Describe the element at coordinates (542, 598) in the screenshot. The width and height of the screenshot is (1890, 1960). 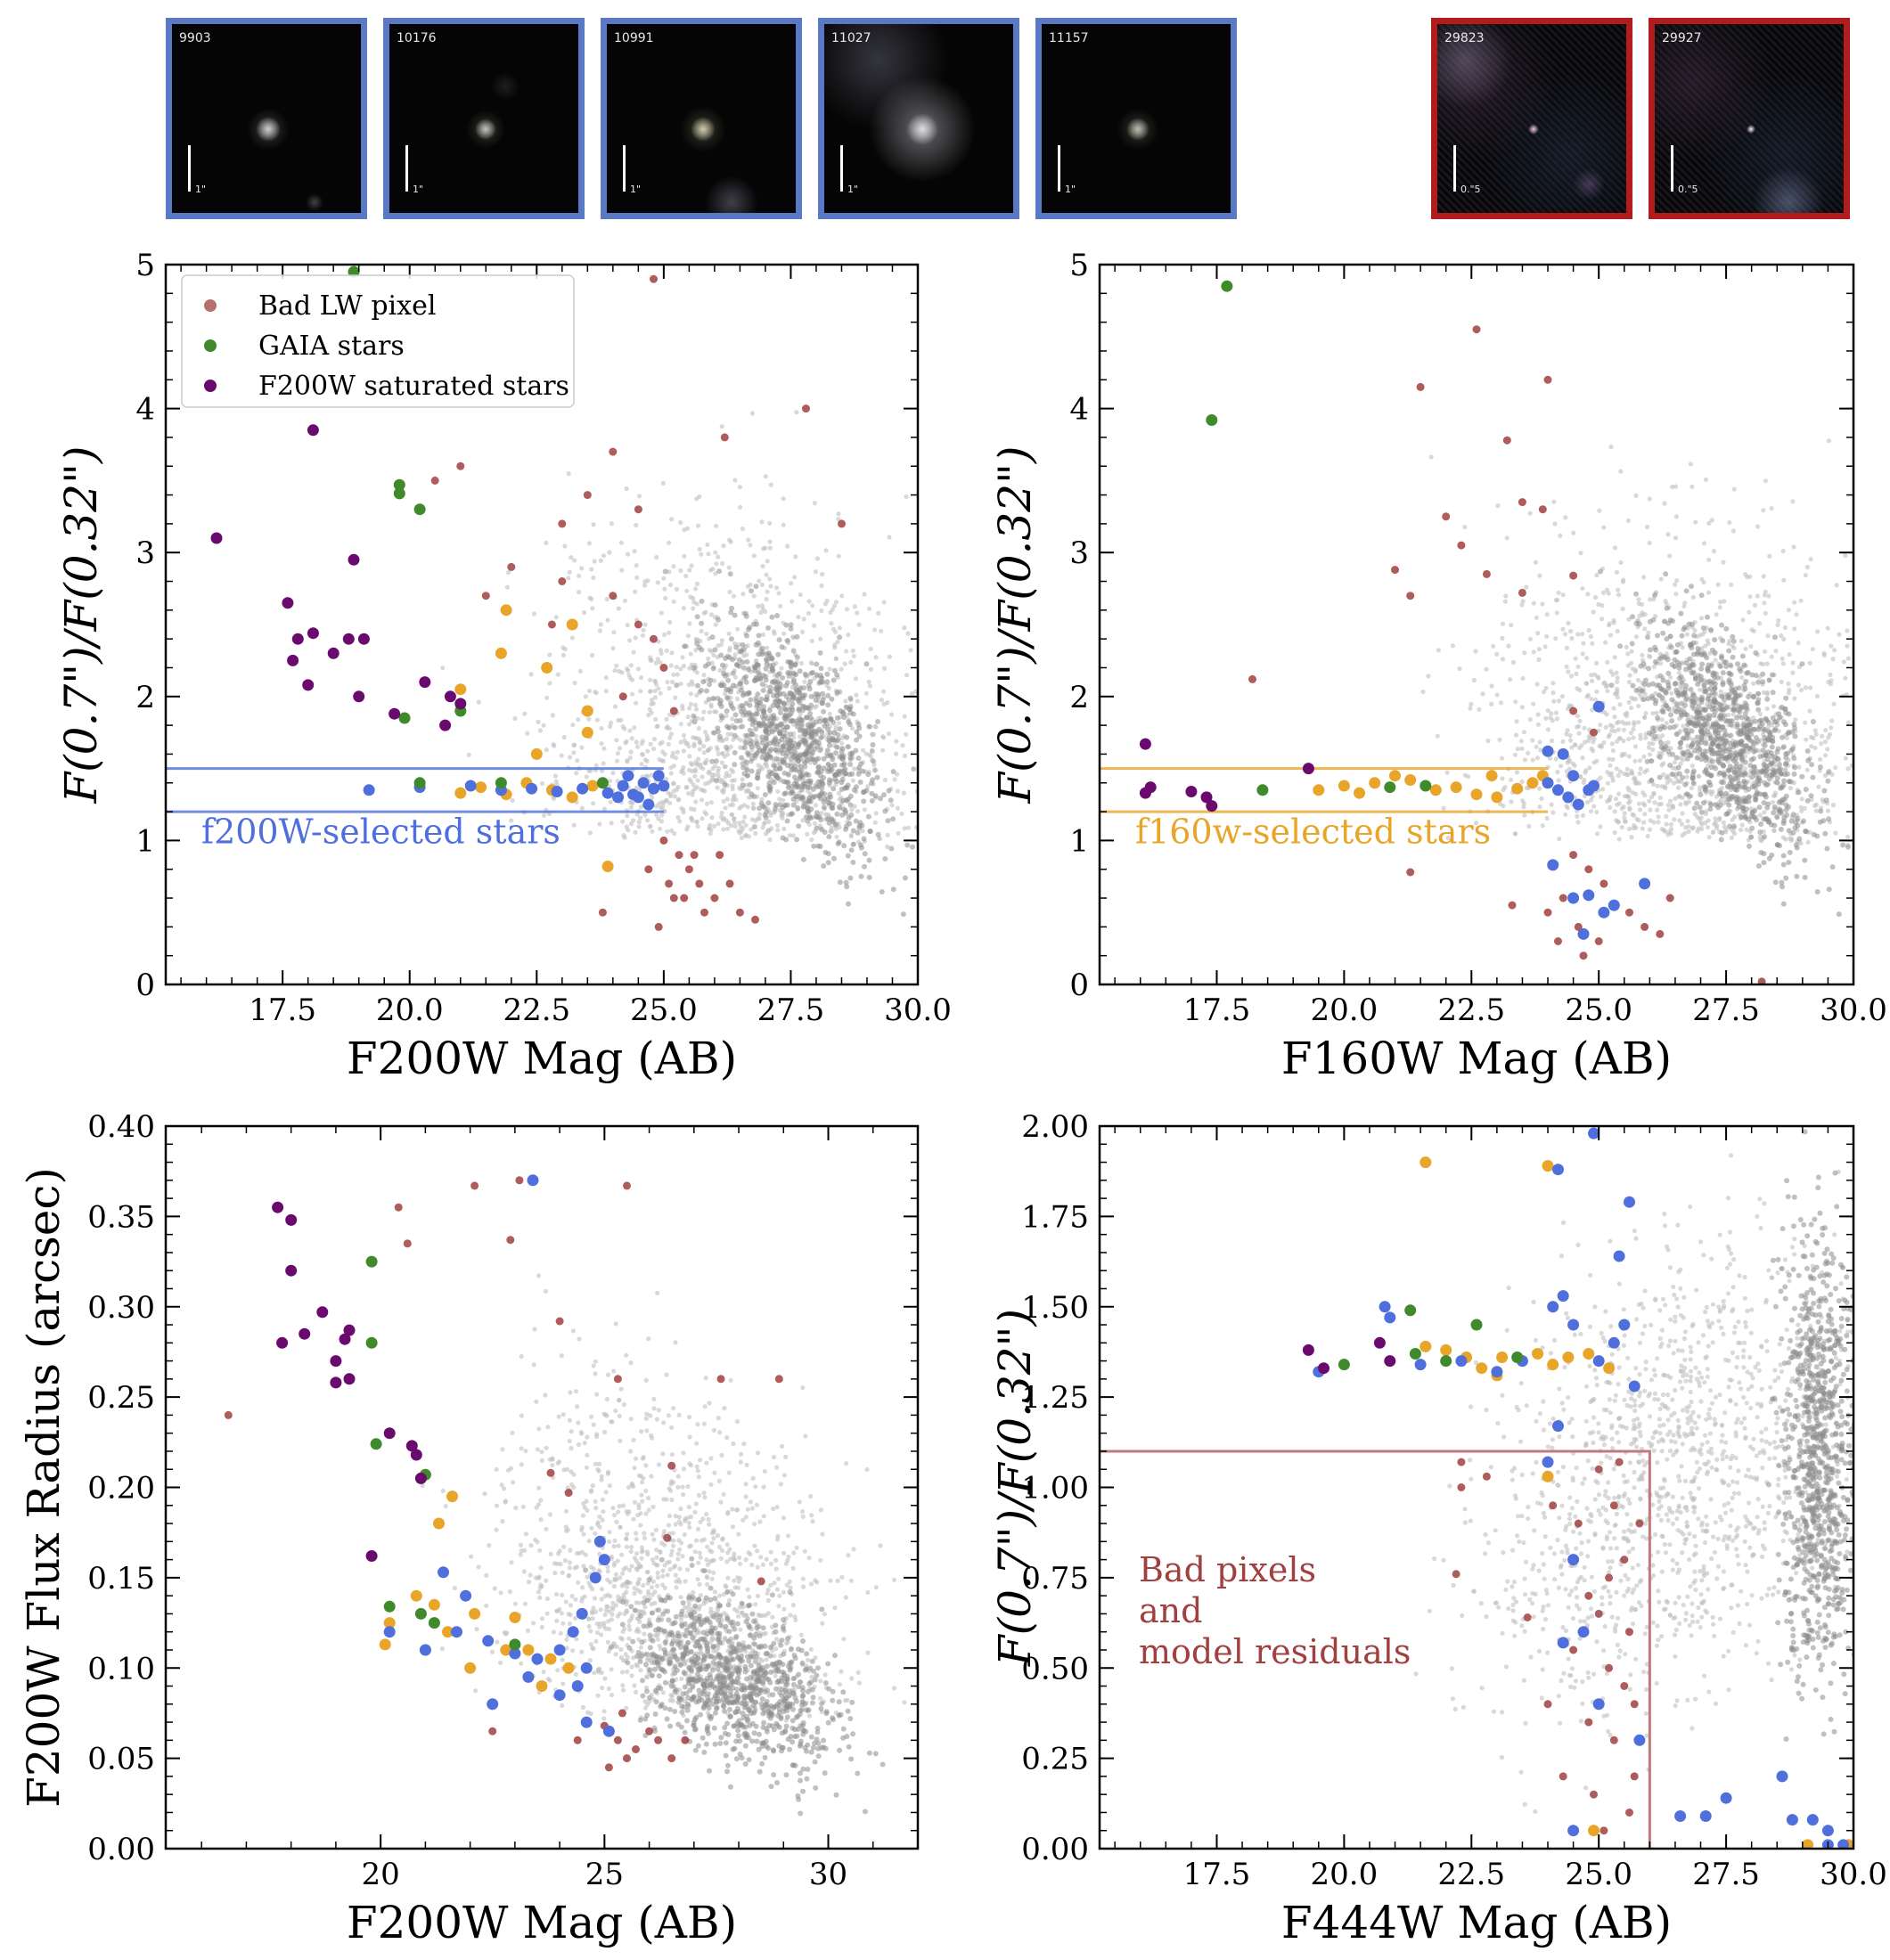
I see `plot-area` at that location.